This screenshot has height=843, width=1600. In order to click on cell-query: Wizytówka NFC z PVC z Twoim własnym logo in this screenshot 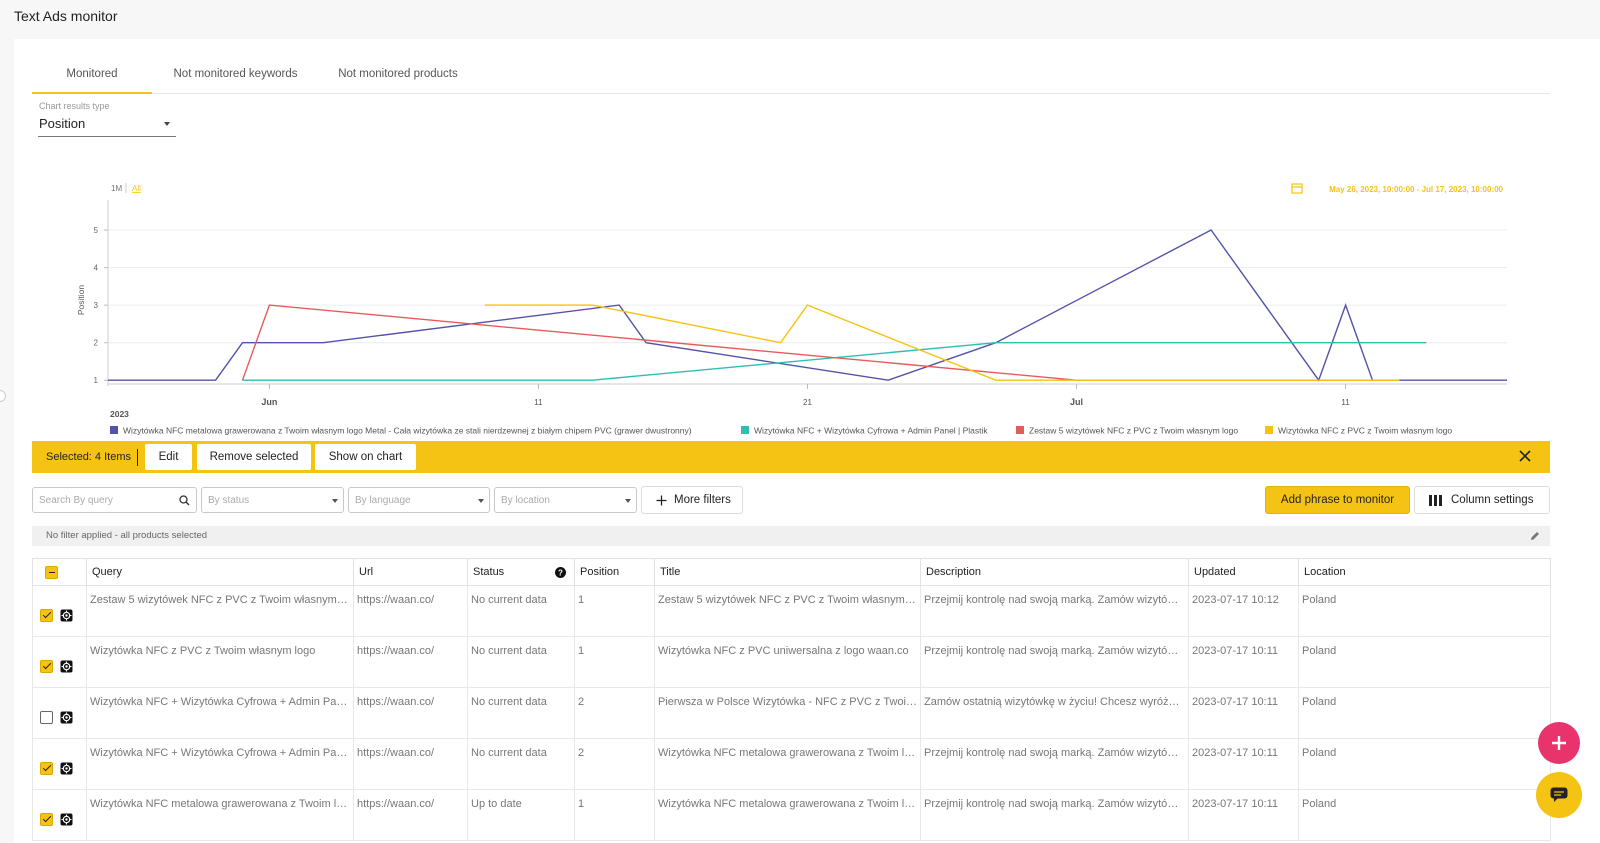, I will do `click(220, 662)`.